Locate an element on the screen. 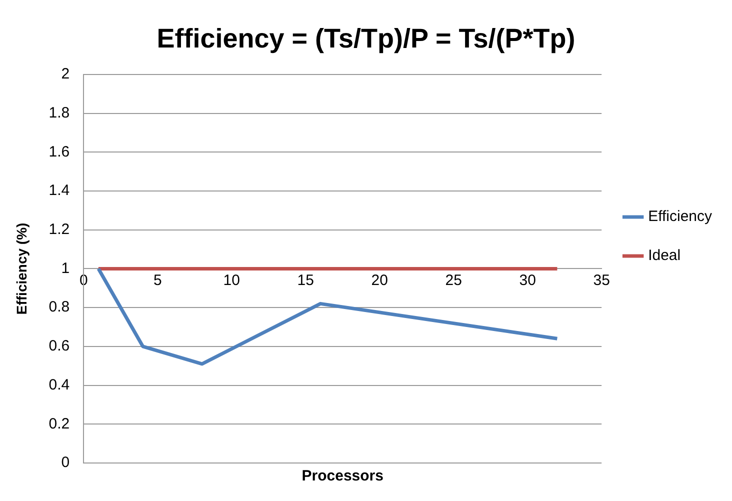 The image size is (732, 501). x-tick-label: 25 is located at coordinates (453, 280).